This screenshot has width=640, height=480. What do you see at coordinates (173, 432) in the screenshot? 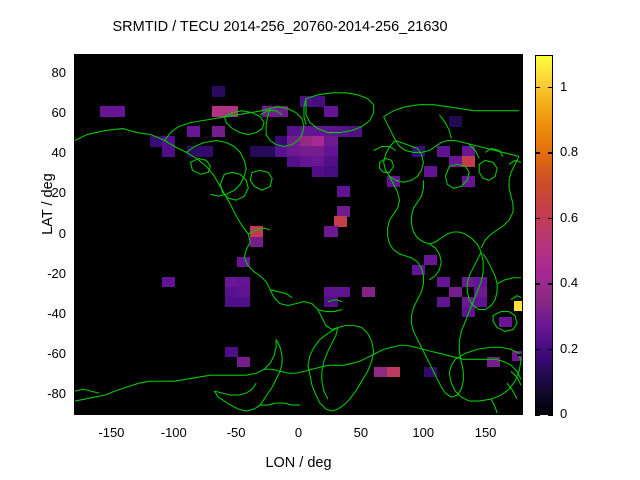
I see `x-tick-label: -100` at bounding box center [173, 432].